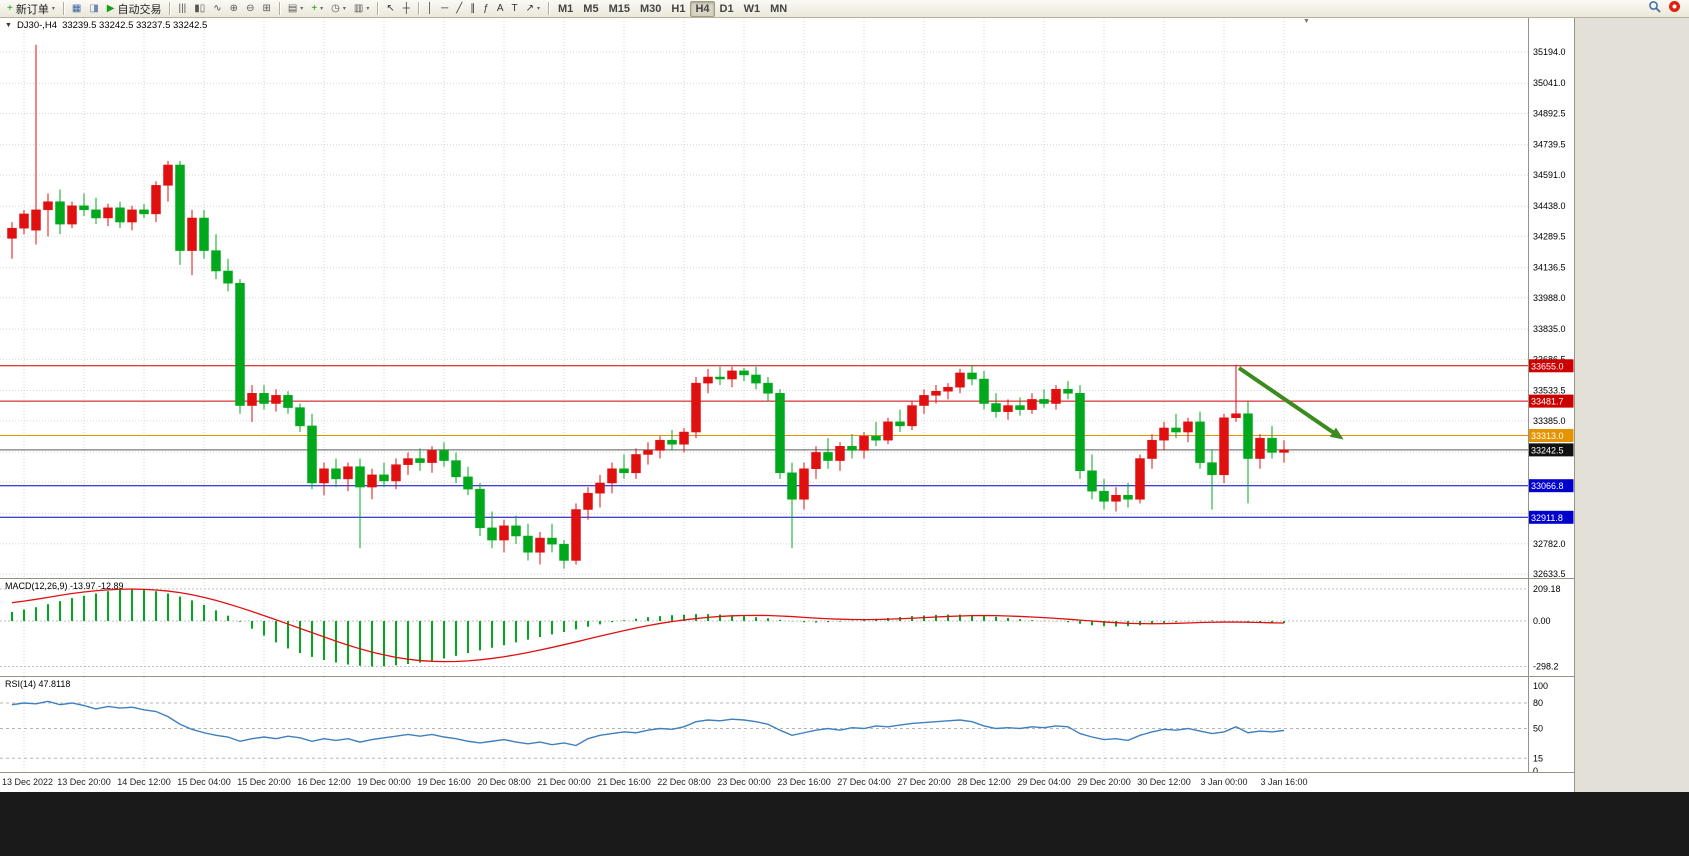 The height and width of the screenshot is (856, 1689). Describe the element at coordinates (1549, 391) in the screenshot. I see `price-axis-label: 33533.5` at that location.